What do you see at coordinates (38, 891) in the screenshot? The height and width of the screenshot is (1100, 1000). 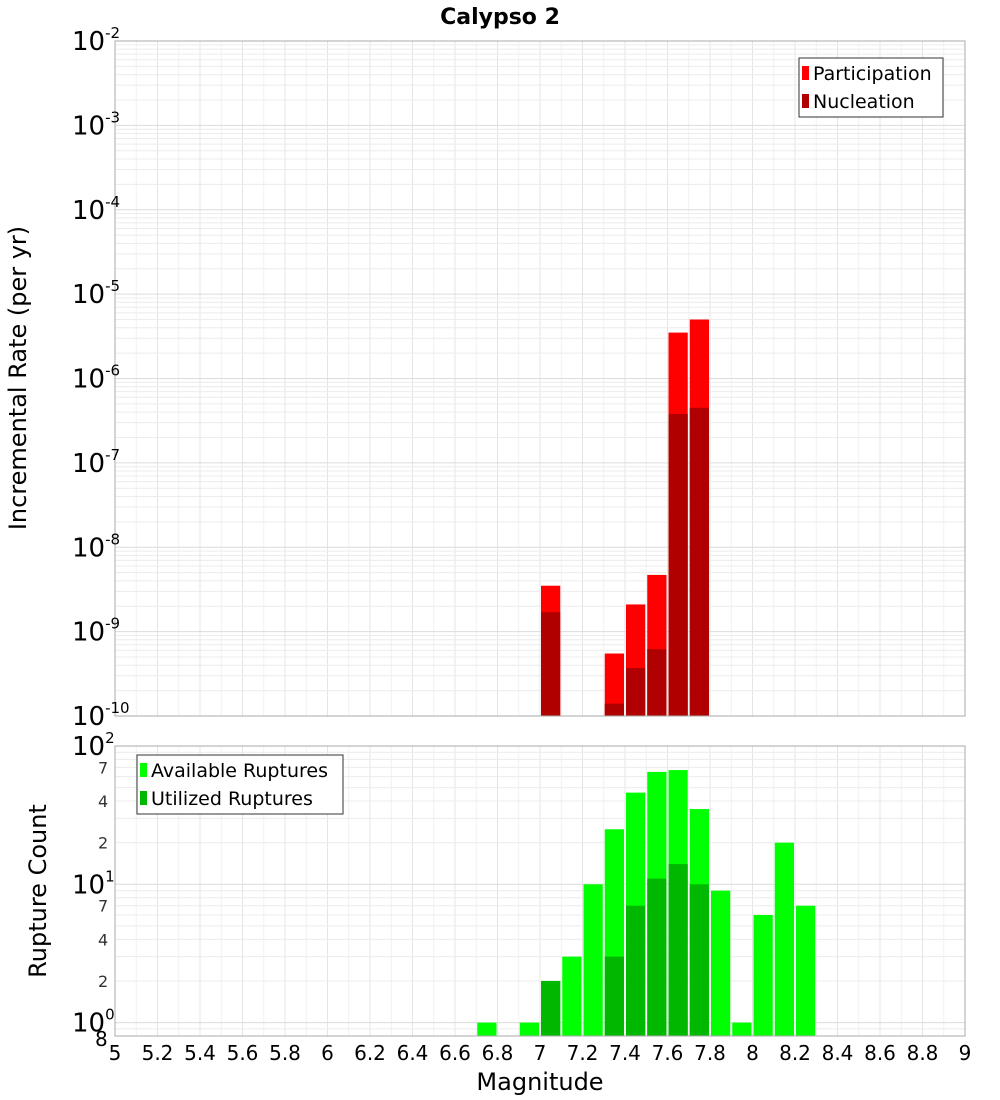 I see `bottom-y-axis-label: Rupture Count` at bounding box center [38, 891].